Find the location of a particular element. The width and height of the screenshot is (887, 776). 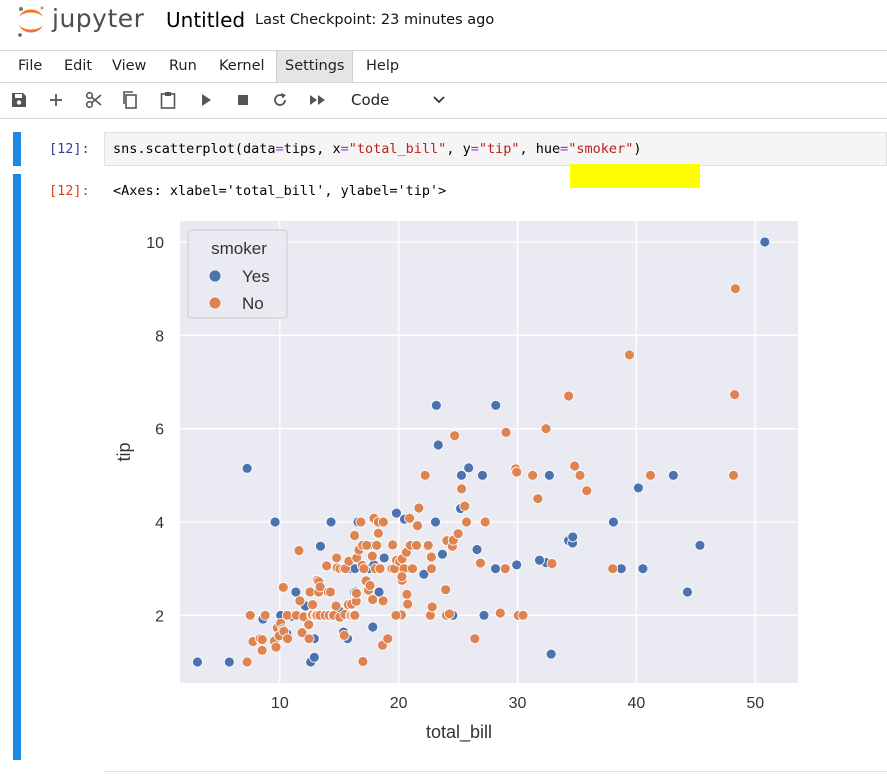

chevron-down-icon is located at coordinates (439, 100).